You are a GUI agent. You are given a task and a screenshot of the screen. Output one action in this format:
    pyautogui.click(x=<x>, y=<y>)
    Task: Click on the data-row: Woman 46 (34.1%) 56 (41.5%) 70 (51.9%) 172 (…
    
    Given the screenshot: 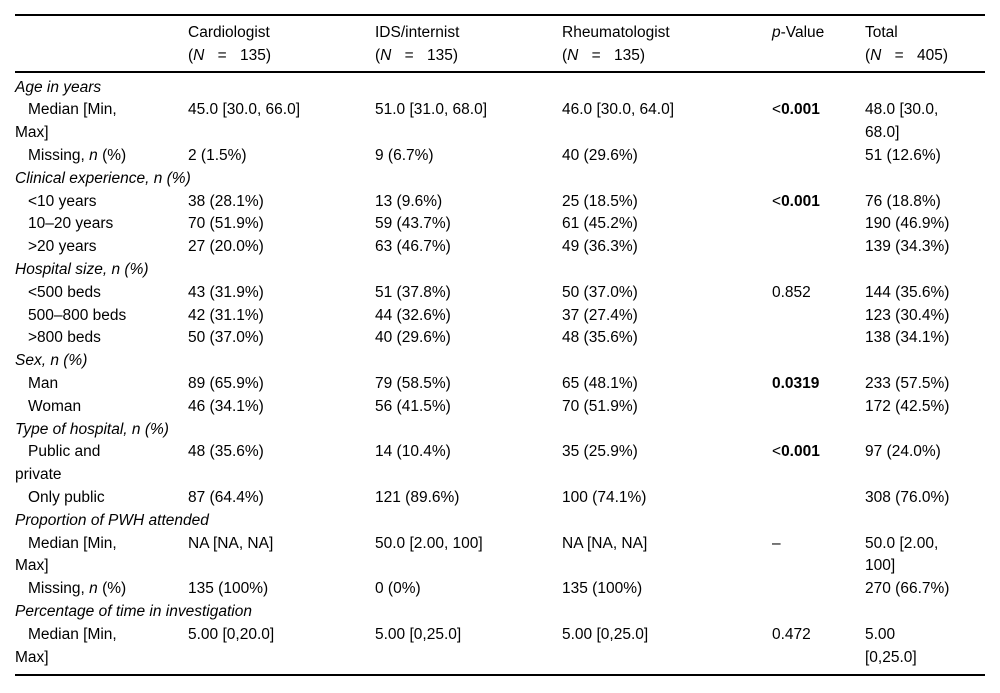 What is the action you would take?
    pyautogui.click(x=500, y=407)
    